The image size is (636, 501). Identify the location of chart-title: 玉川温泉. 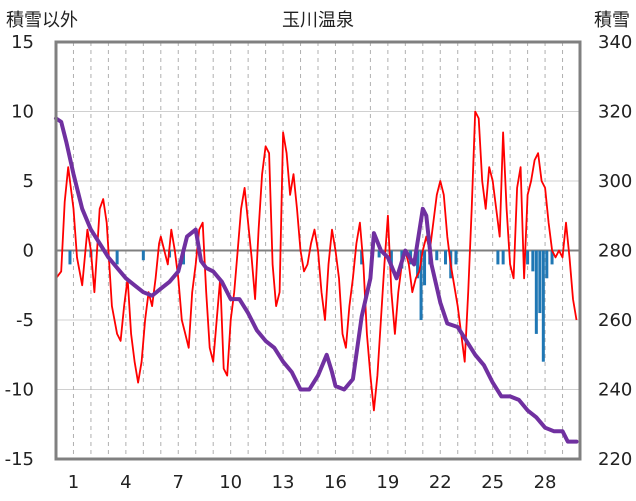
(318, 20).